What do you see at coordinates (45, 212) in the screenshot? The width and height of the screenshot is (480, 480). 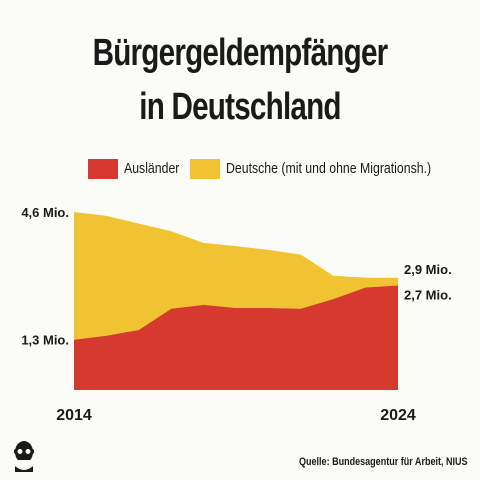 I see `data-label-start-total: 4,6 Mio.` at bounding box center [45, 212].